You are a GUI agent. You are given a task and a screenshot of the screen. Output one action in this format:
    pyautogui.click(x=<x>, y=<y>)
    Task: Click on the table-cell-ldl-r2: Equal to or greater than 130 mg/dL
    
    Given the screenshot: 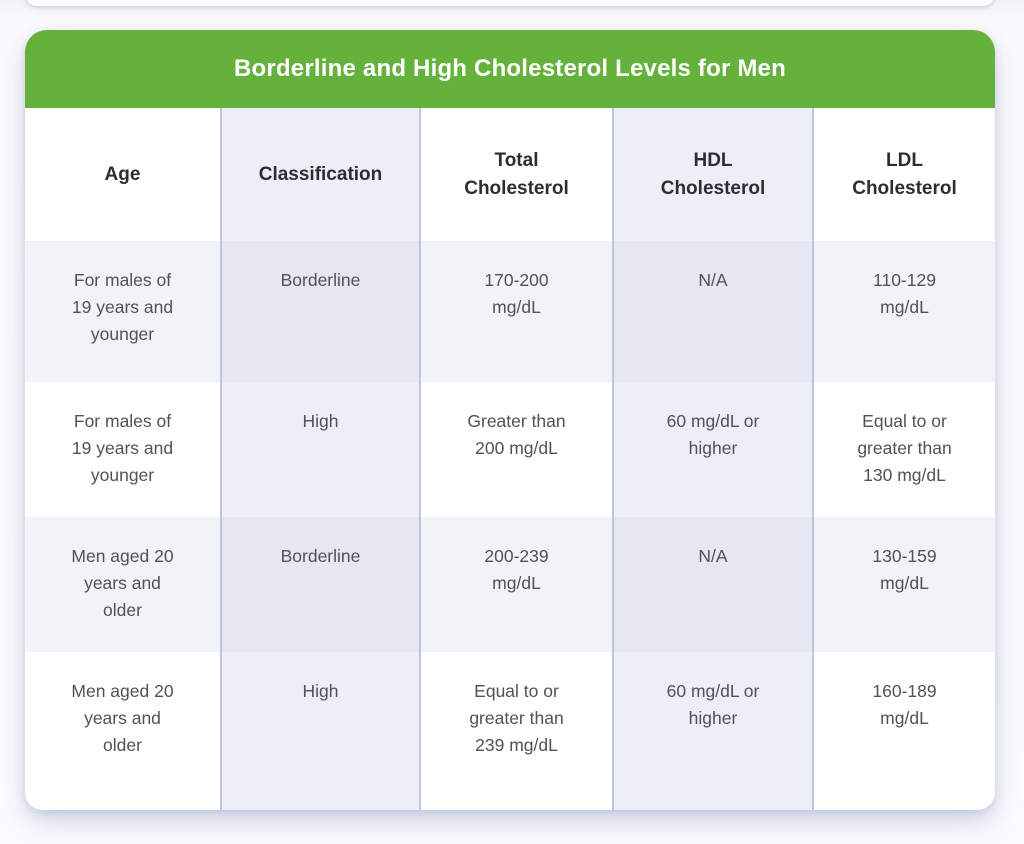 What is the action you would take?
    pyautogui.click(x=903, y=449)
    